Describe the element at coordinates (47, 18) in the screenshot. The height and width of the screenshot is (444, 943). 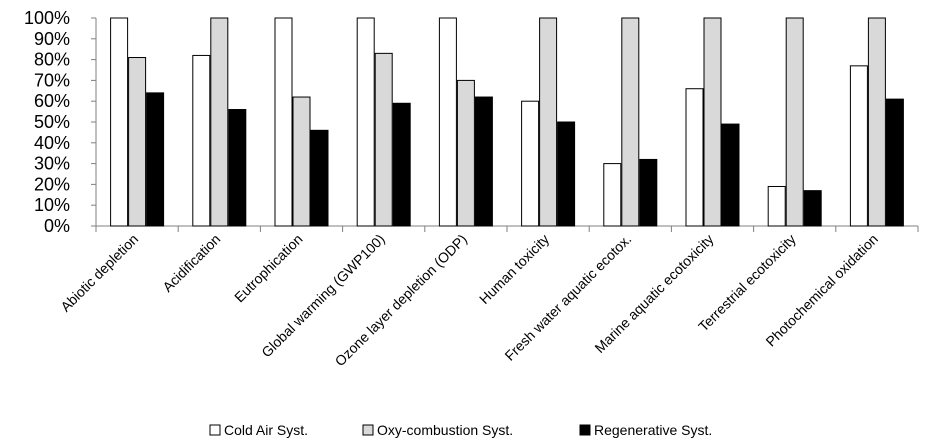
I see `y-tick-label: 100%` at that location.